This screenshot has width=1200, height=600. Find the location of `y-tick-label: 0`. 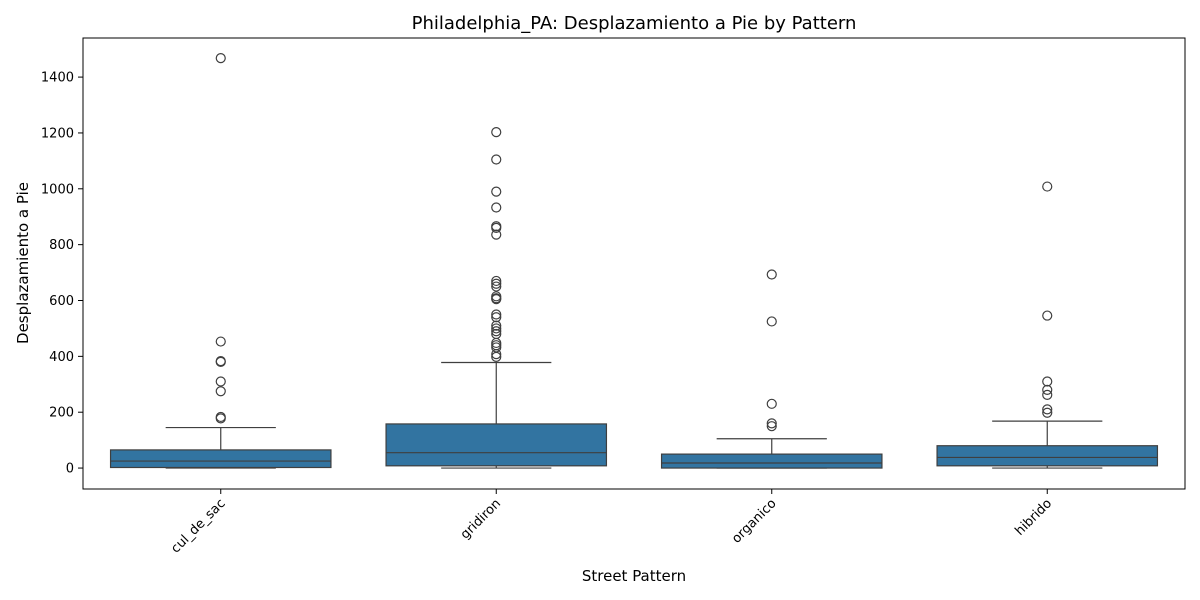

y-tick-label: 0 is located at coordinates (70, 469).